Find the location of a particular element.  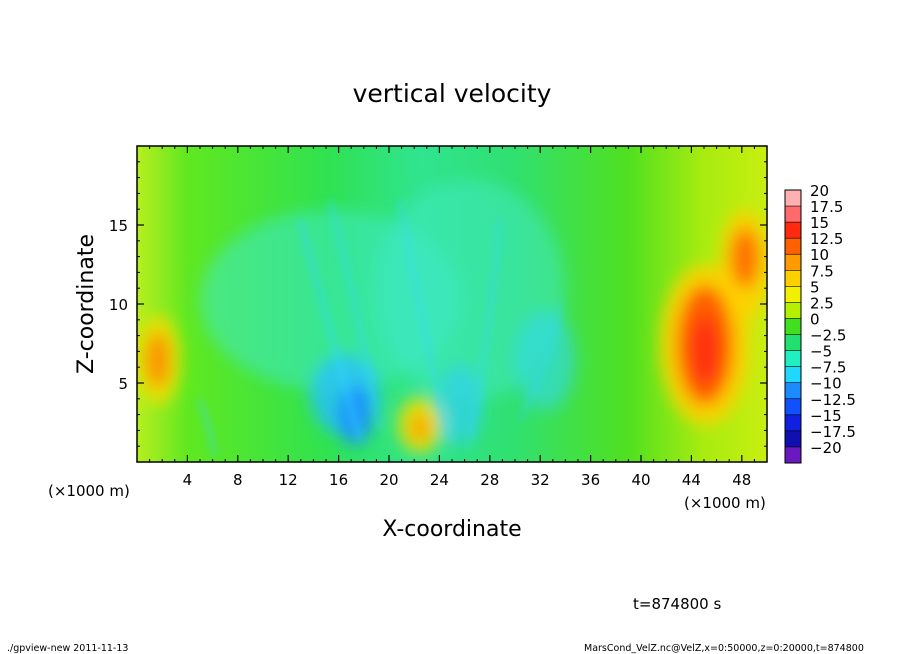

x-tick-label: 36 is located at coordinates (590, 480).